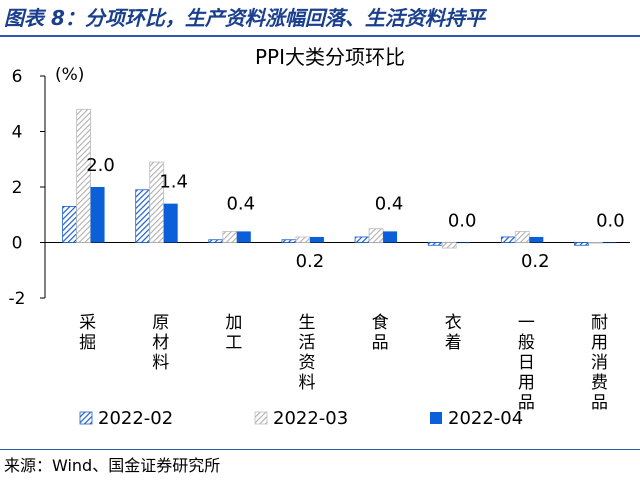  Describe the element at coordinates (100, 165) in the screenshot. I see `data-label: 2.0` at that location.